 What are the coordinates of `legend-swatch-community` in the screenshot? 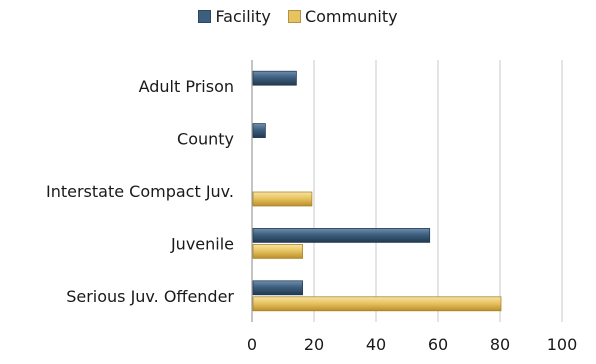 It's located at (294, 16).